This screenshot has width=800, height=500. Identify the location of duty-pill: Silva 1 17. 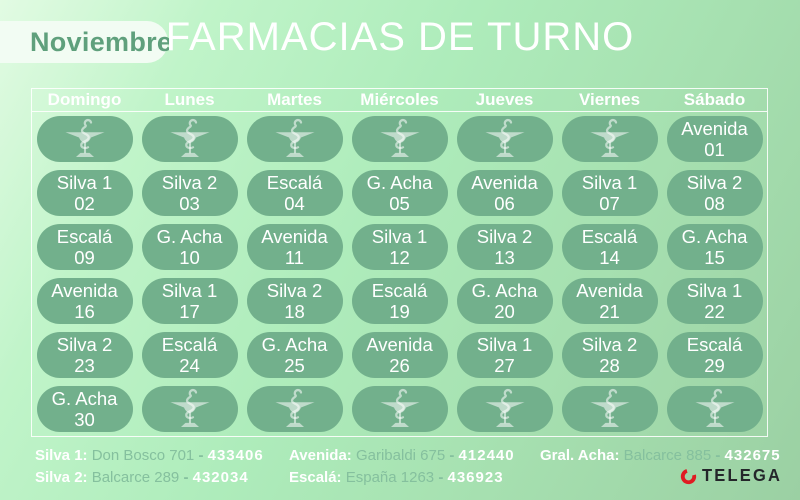
(189, 301).